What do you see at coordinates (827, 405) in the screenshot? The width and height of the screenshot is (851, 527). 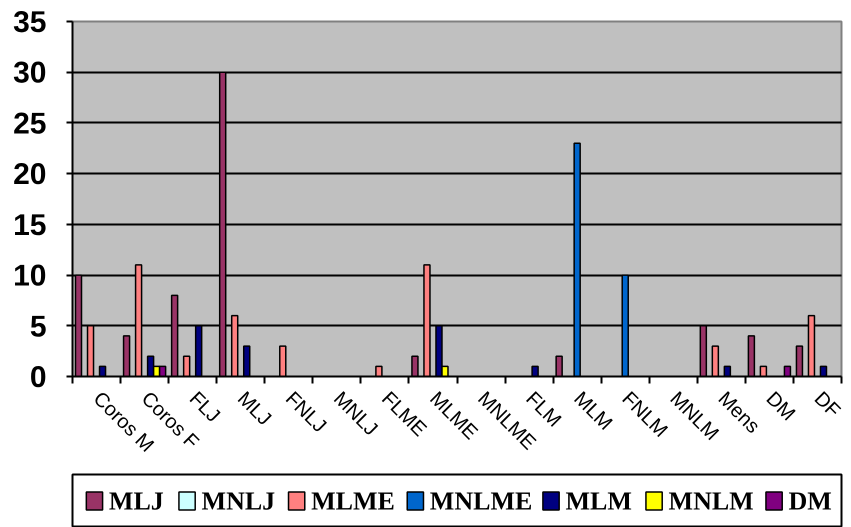 I see `x-tick-label: DF` at bounding box center [827, 405].